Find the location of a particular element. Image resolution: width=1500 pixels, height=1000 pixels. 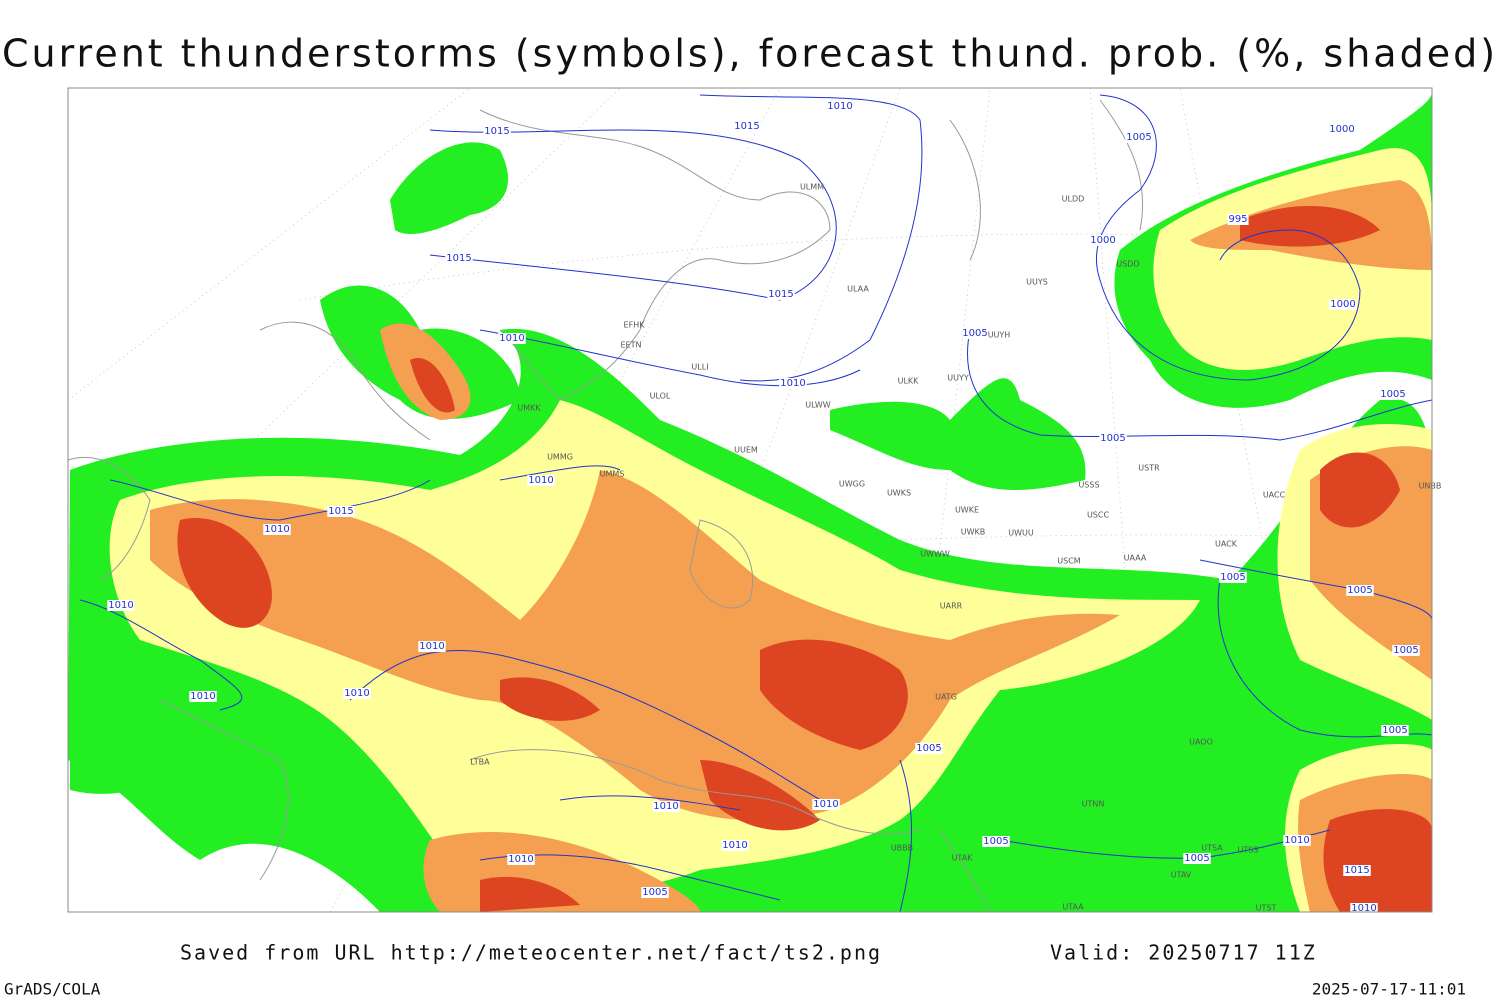

software: GrADS/COLA is located at coordinates (52, 989).